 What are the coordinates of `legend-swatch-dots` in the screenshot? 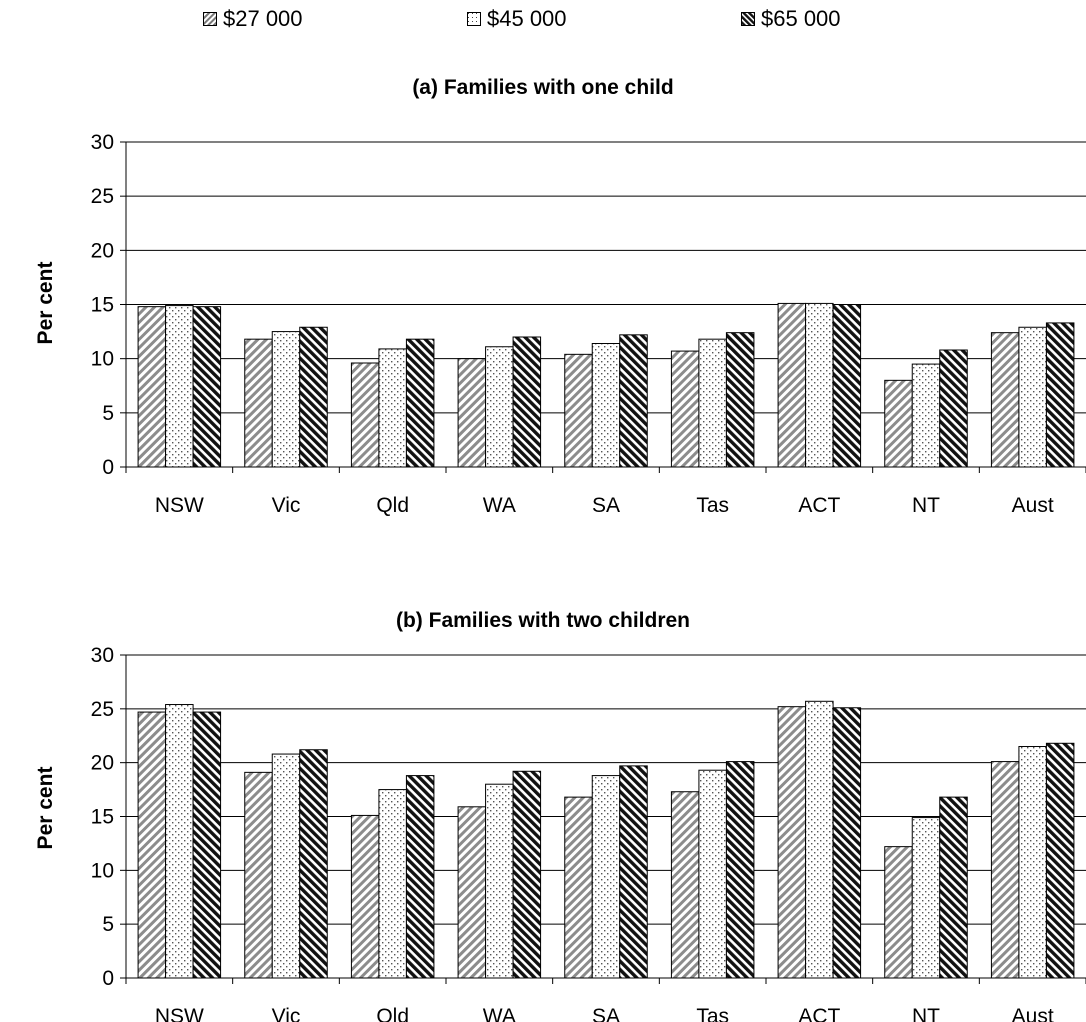 It's located at (474, 19).